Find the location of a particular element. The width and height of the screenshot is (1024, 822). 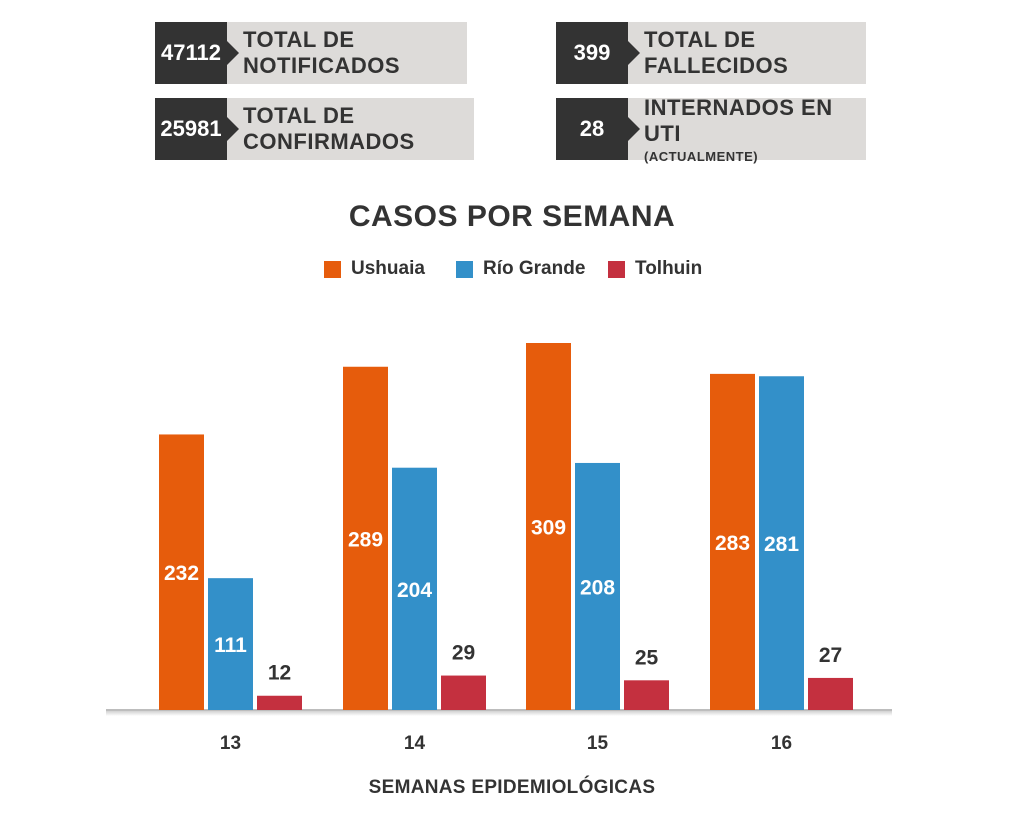

legend-label-rio-grande: Río Grande is located at coordinates (534, 268).